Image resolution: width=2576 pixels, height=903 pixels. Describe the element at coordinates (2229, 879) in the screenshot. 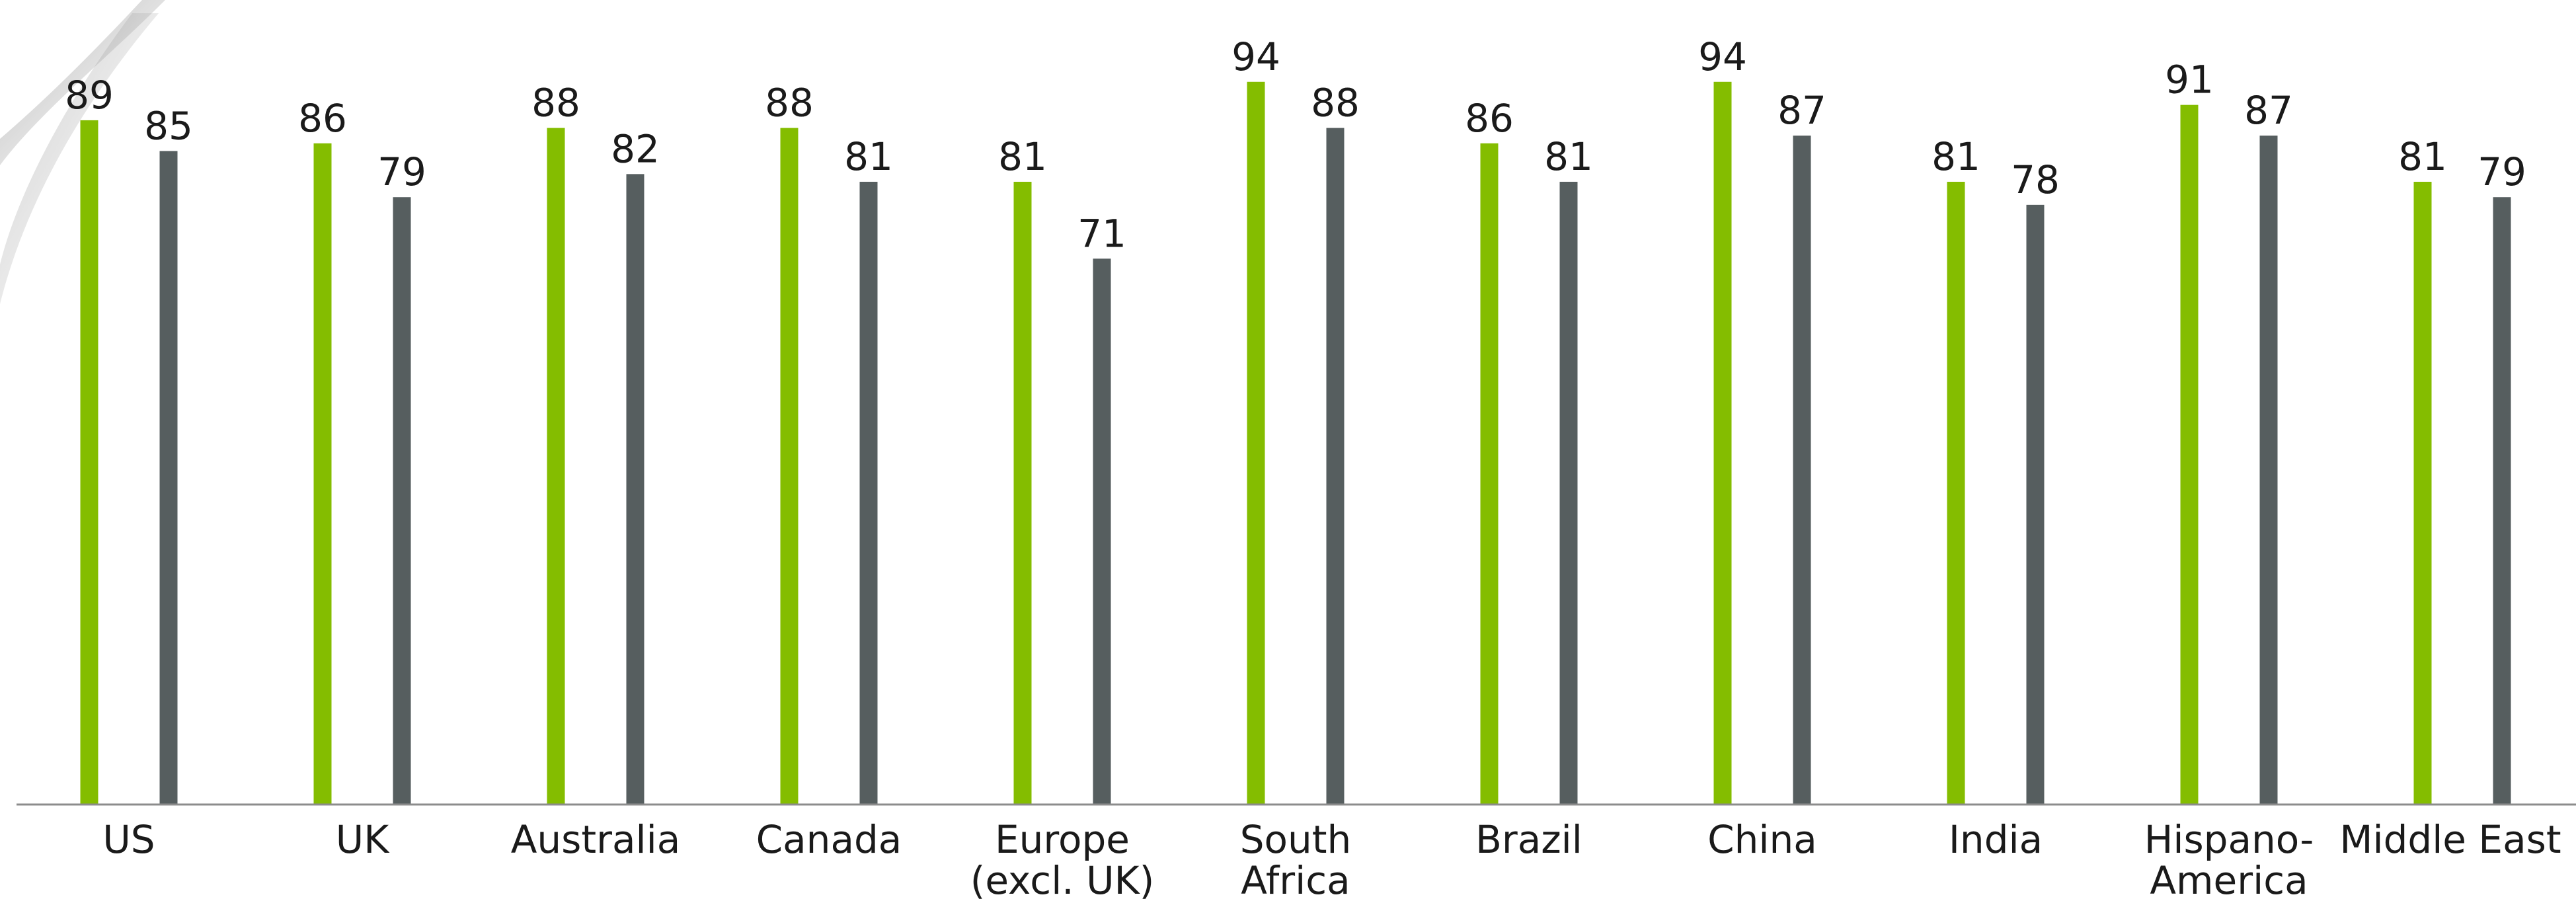

I see `category-label-9-line1: America` at that location.